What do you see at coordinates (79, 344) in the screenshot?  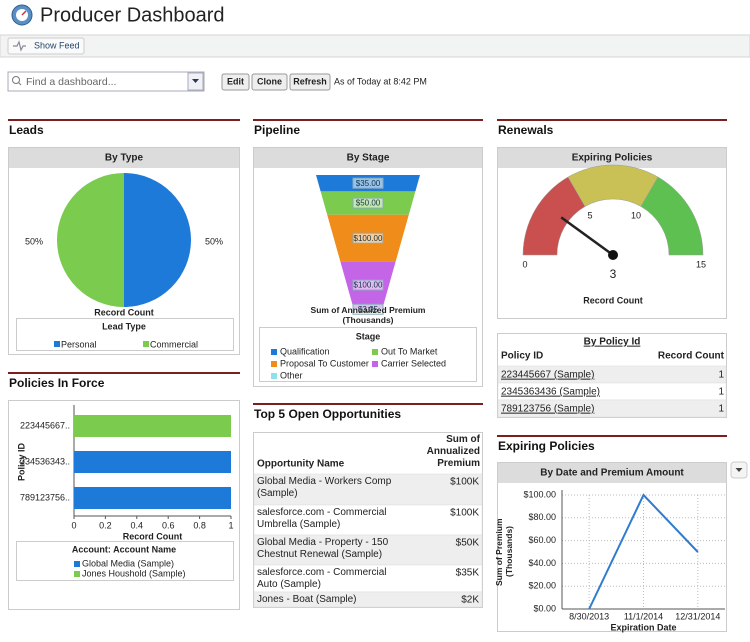 I see `legend-label: Personal` at bounding box center [79, 344].